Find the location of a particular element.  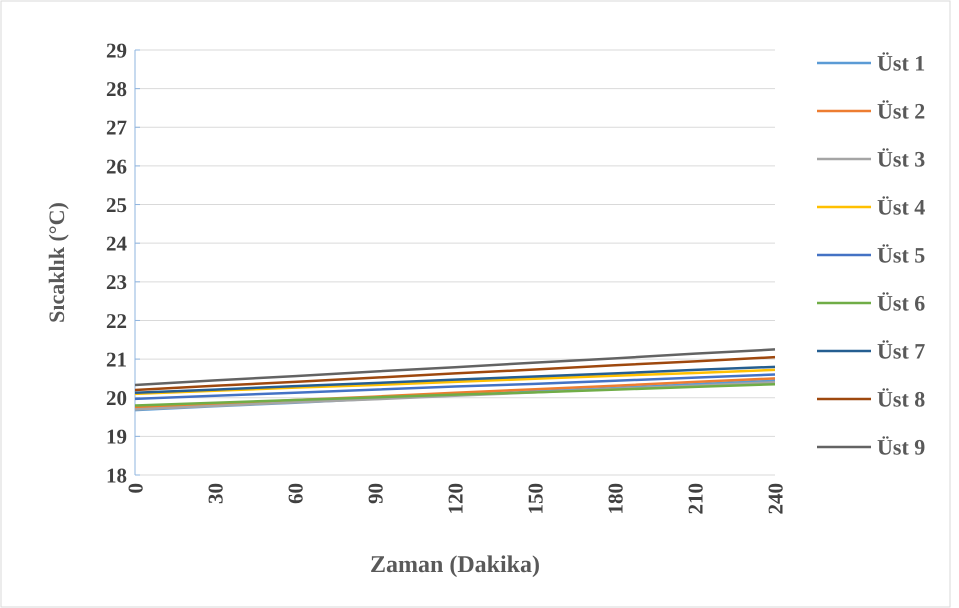

x-tick-label: 150 is located at coordinates (535, 498).